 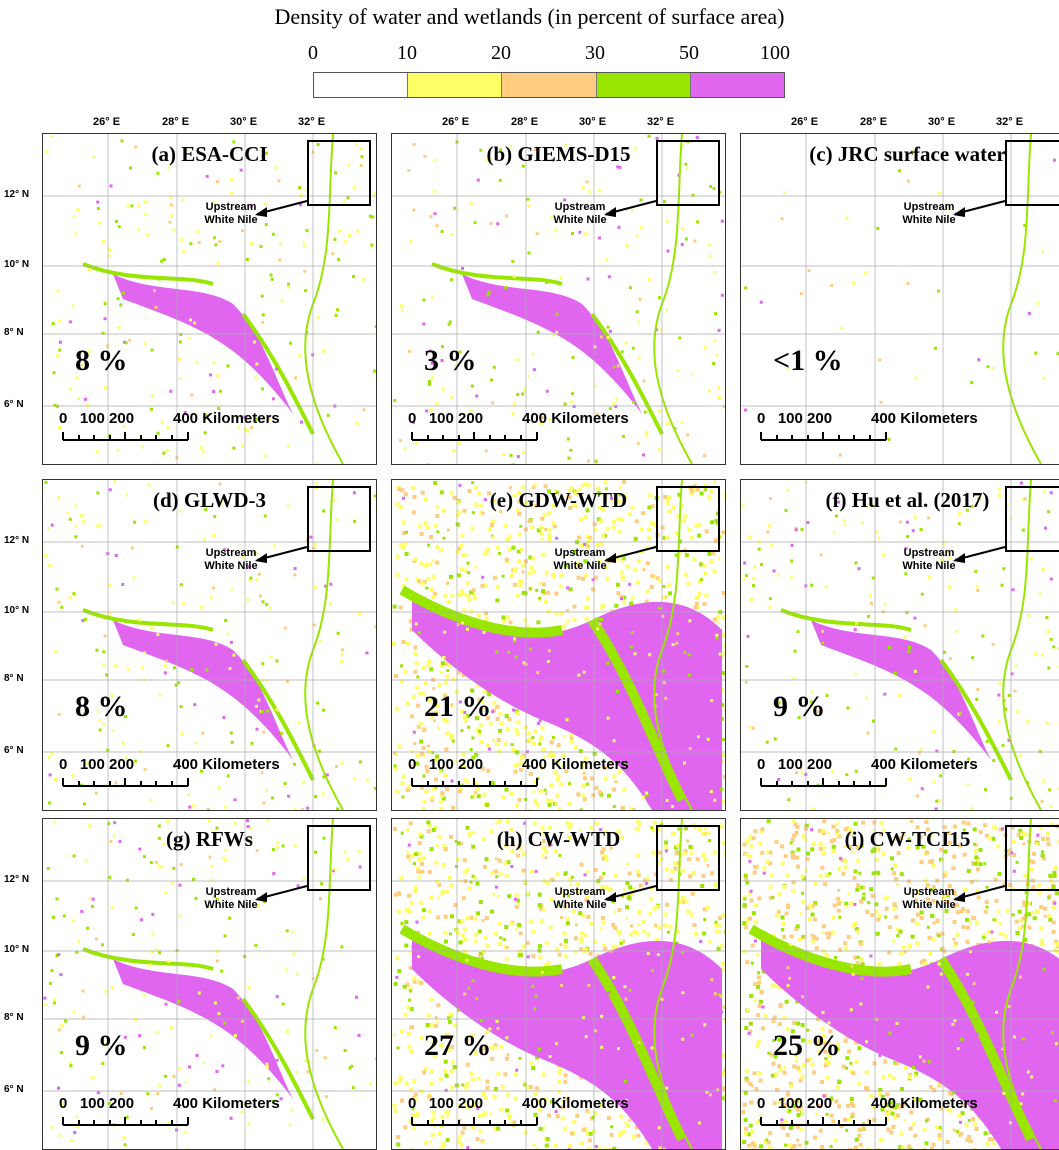 I want to click on percent-label: 9 %, so click(x=799, y=707).